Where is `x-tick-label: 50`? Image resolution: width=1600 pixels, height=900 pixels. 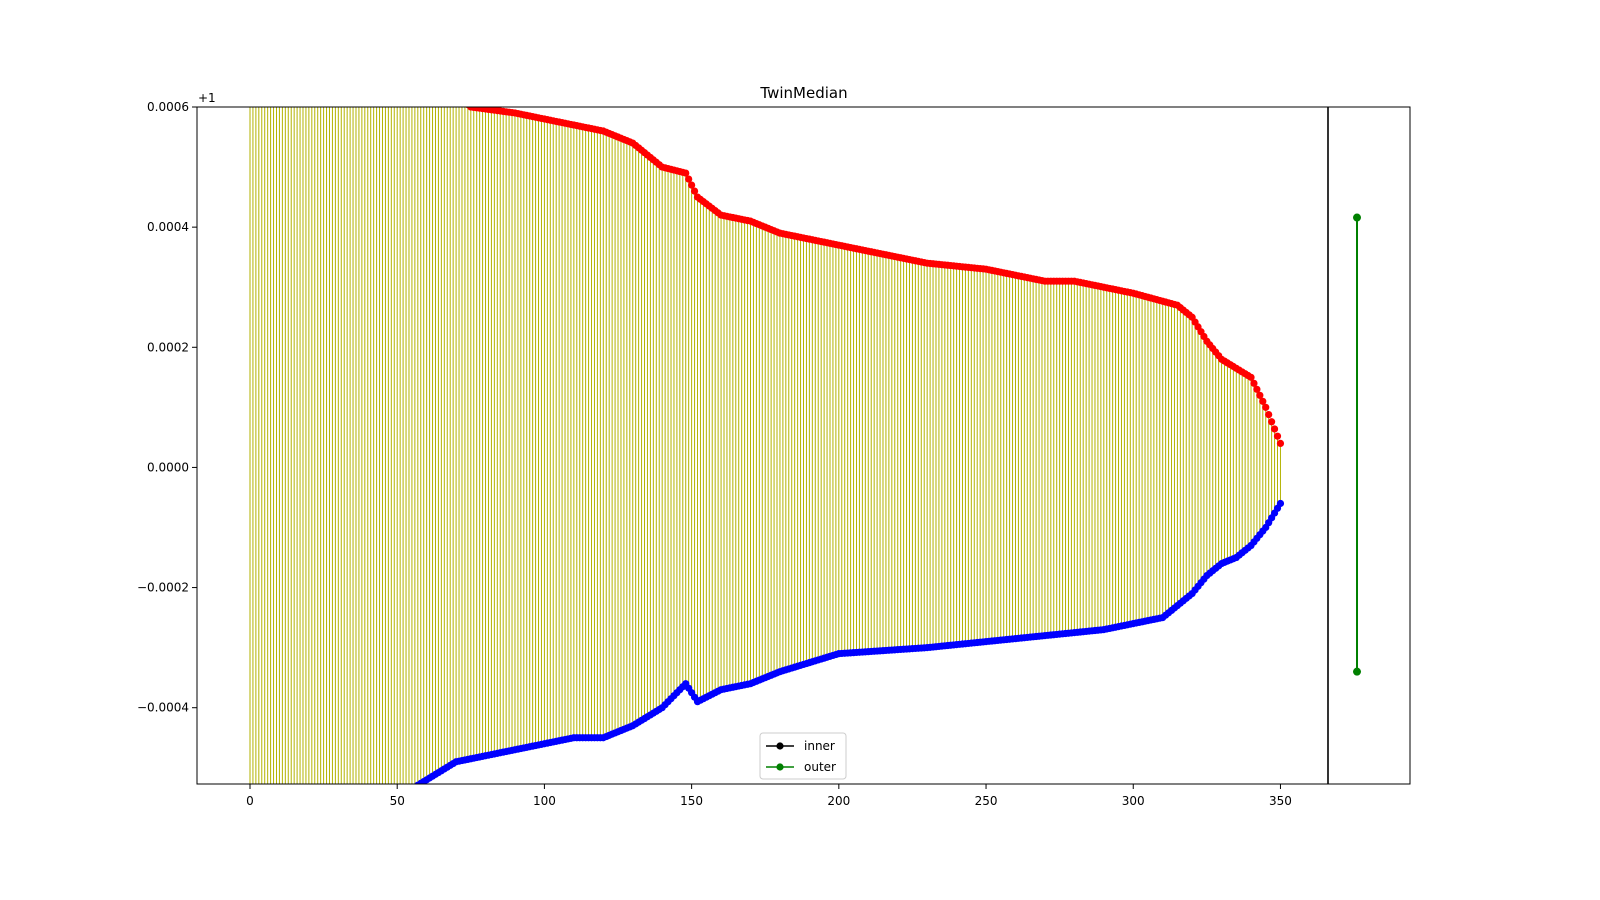
x-tick-label: 50 is located at coordinates (397, 801).